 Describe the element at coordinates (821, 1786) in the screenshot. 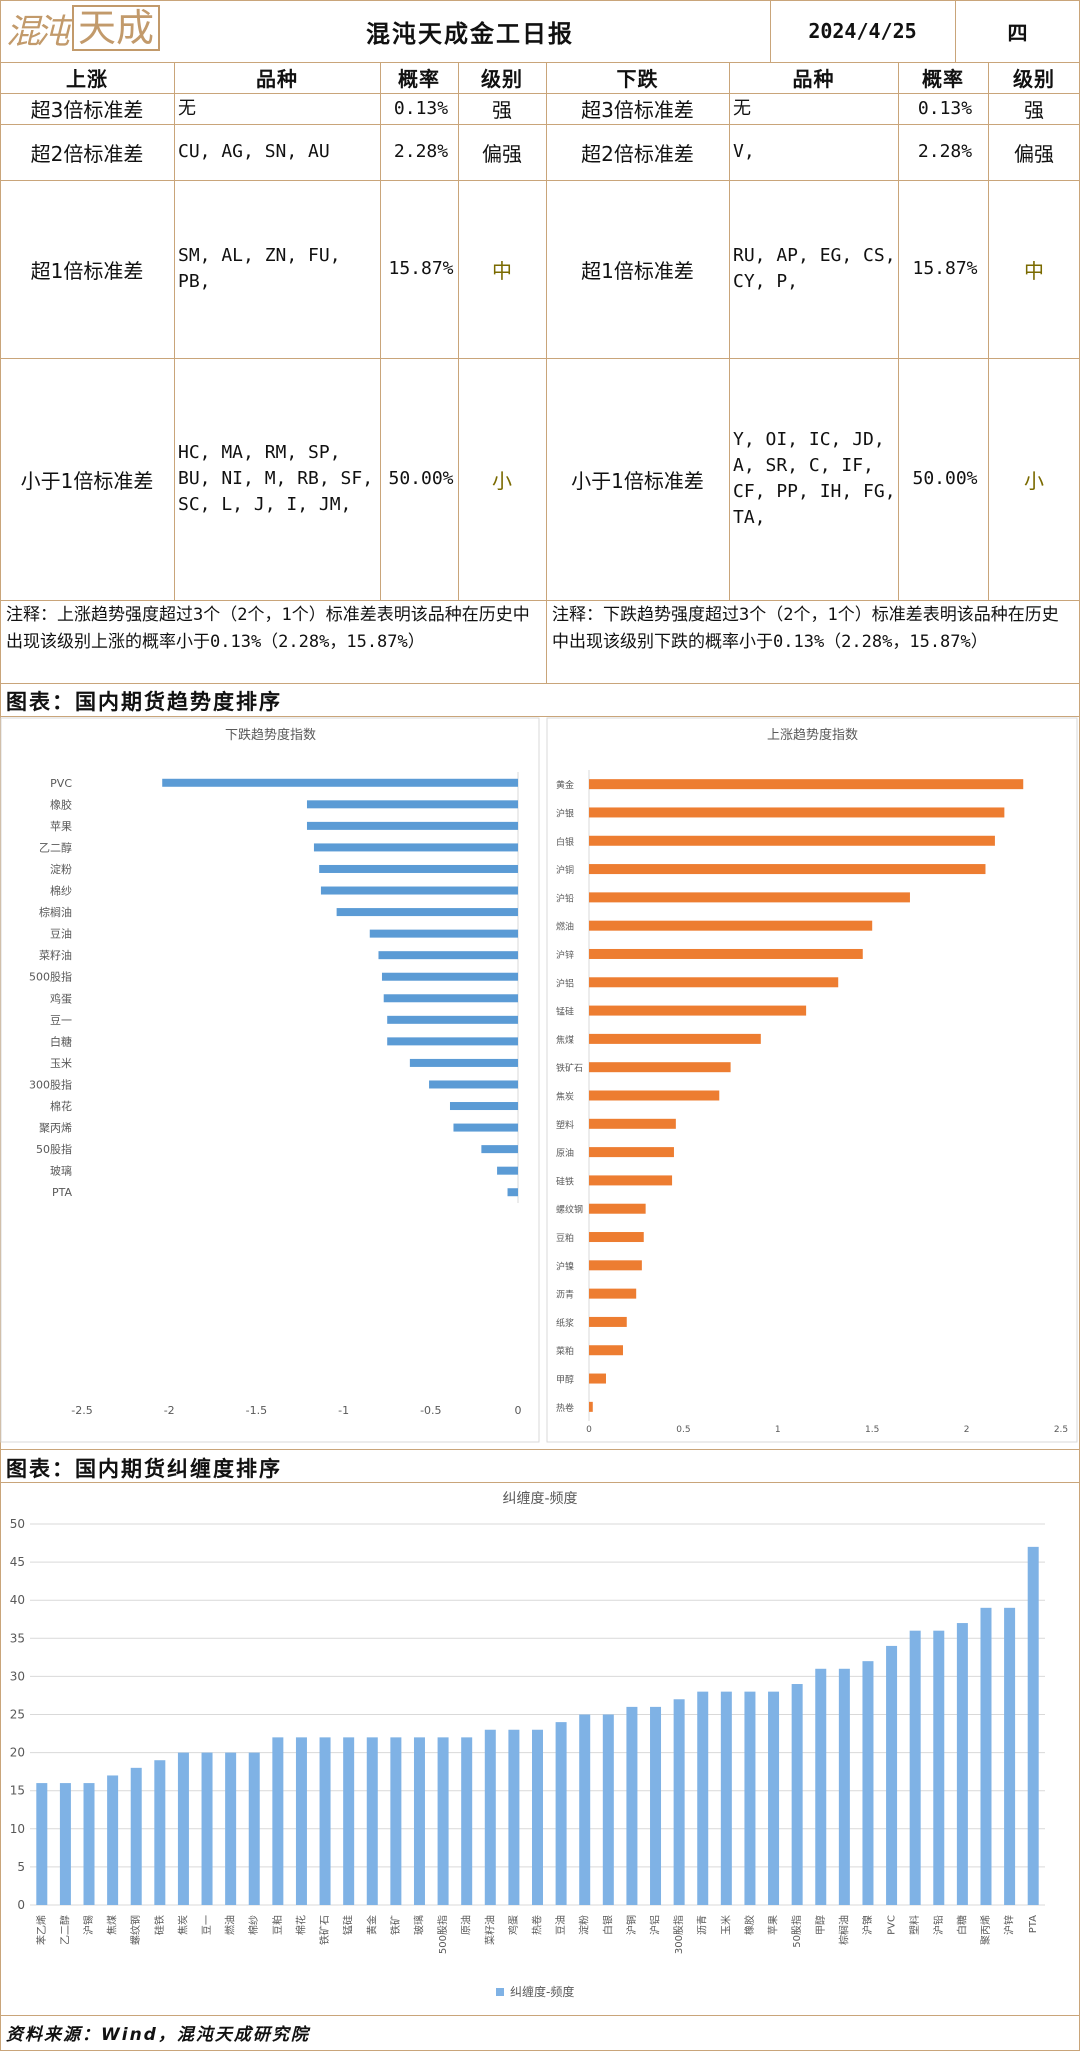

I see `bar-甲醇` at that location.